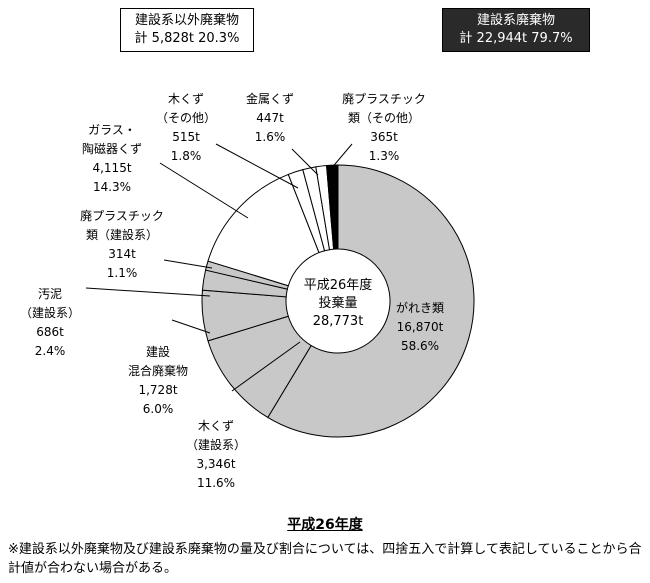 This screenshot has width=650, height=583. Describe the element at coordinates (122, 254) in the screenshot. I see `slice-label-line: 314t` at that location.